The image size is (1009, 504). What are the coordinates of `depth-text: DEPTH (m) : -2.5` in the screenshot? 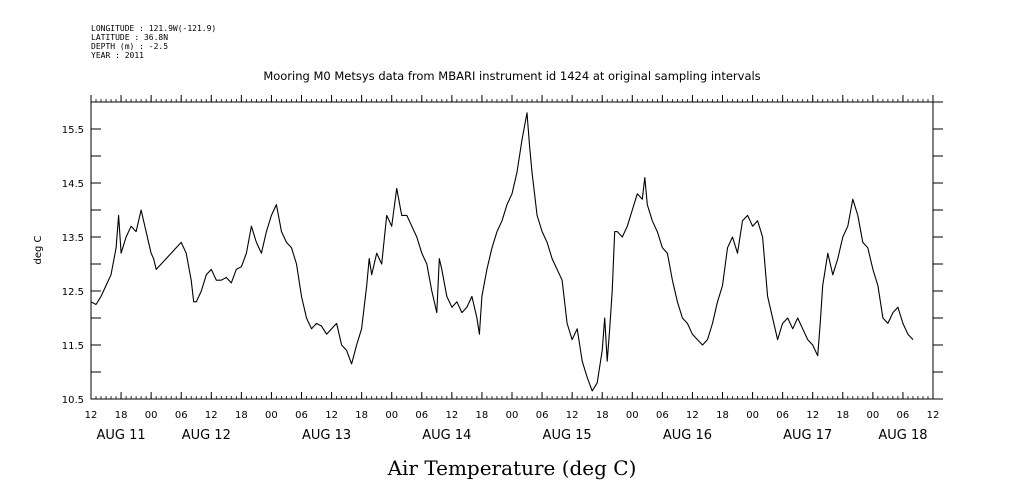 It's located at (129, 46).